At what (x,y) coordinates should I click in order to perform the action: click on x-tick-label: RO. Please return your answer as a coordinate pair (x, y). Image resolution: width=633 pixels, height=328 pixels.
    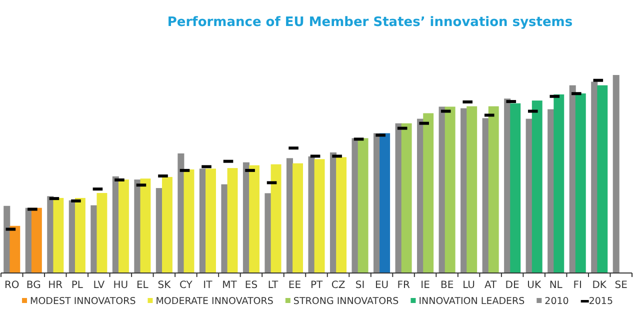
    Looking at the image, I should click on (12, 286).